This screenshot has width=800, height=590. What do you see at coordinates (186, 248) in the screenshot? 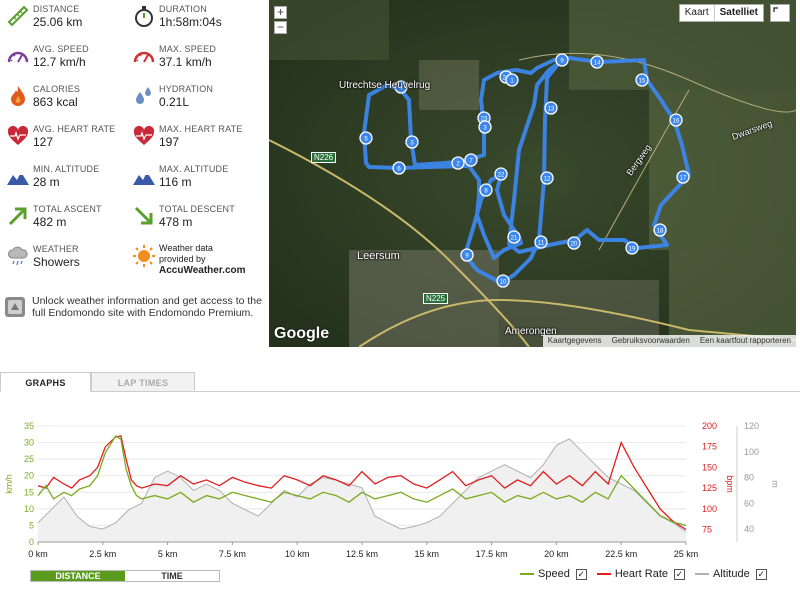
I see `weather-provider-line: Weather data` at bounding box center [186, 248].